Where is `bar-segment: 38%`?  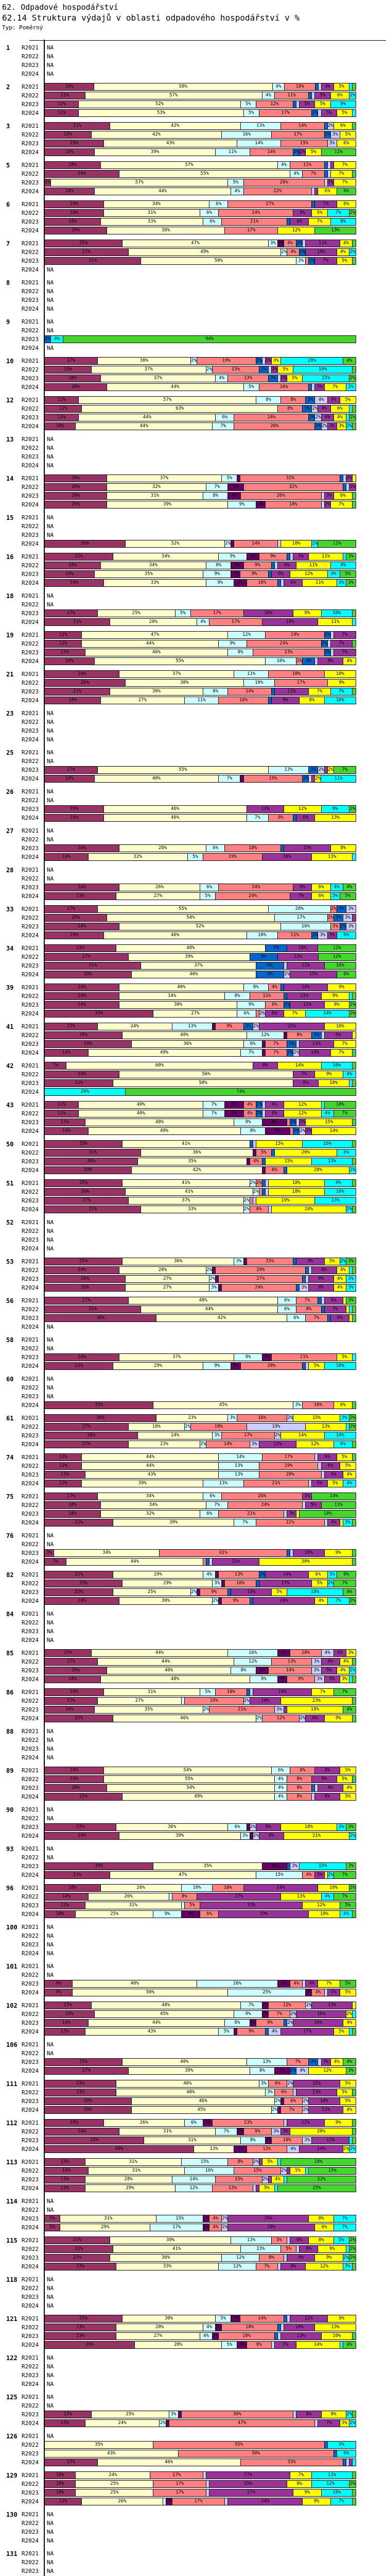 bar-segment: 38% is located at coordinates (179, 1005).